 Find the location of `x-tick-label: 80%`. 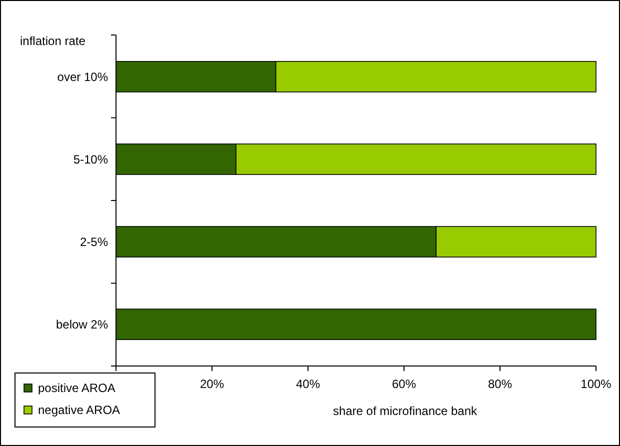

x-tick-label: 80% is located at coordinates (500, 384).